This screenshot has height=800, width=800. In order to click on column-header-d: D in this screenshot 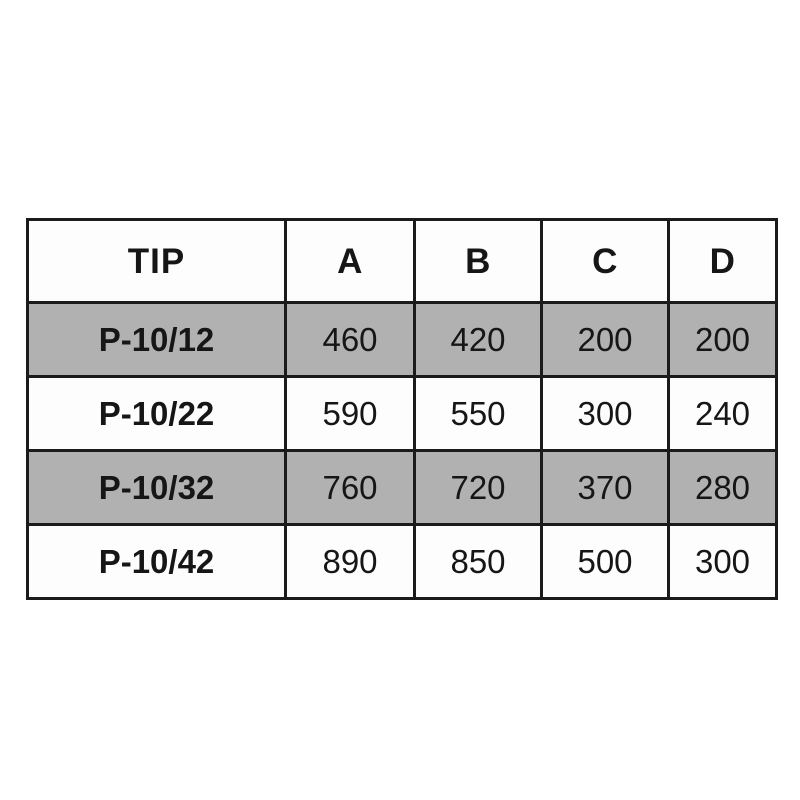, I will do `click(722, 261)`.